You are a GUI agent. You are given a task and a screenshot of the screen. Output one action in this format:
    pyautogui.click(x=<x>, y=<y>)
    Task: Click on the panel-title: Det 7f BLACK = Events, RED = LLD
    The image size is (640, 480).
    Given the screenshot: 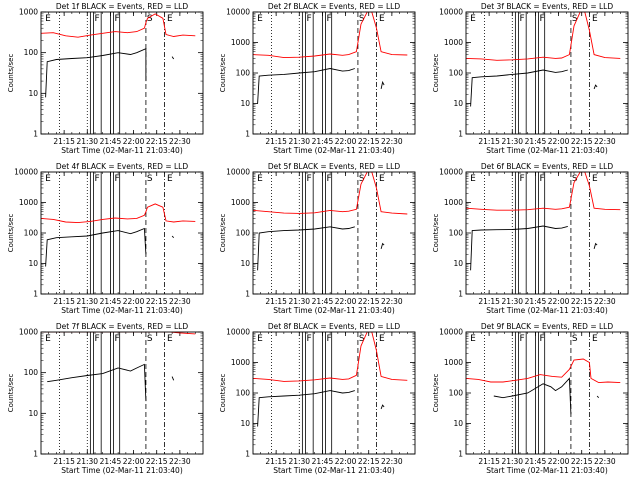 What is the action you would take?
    pyautogui.click(x=122, y=326)
    